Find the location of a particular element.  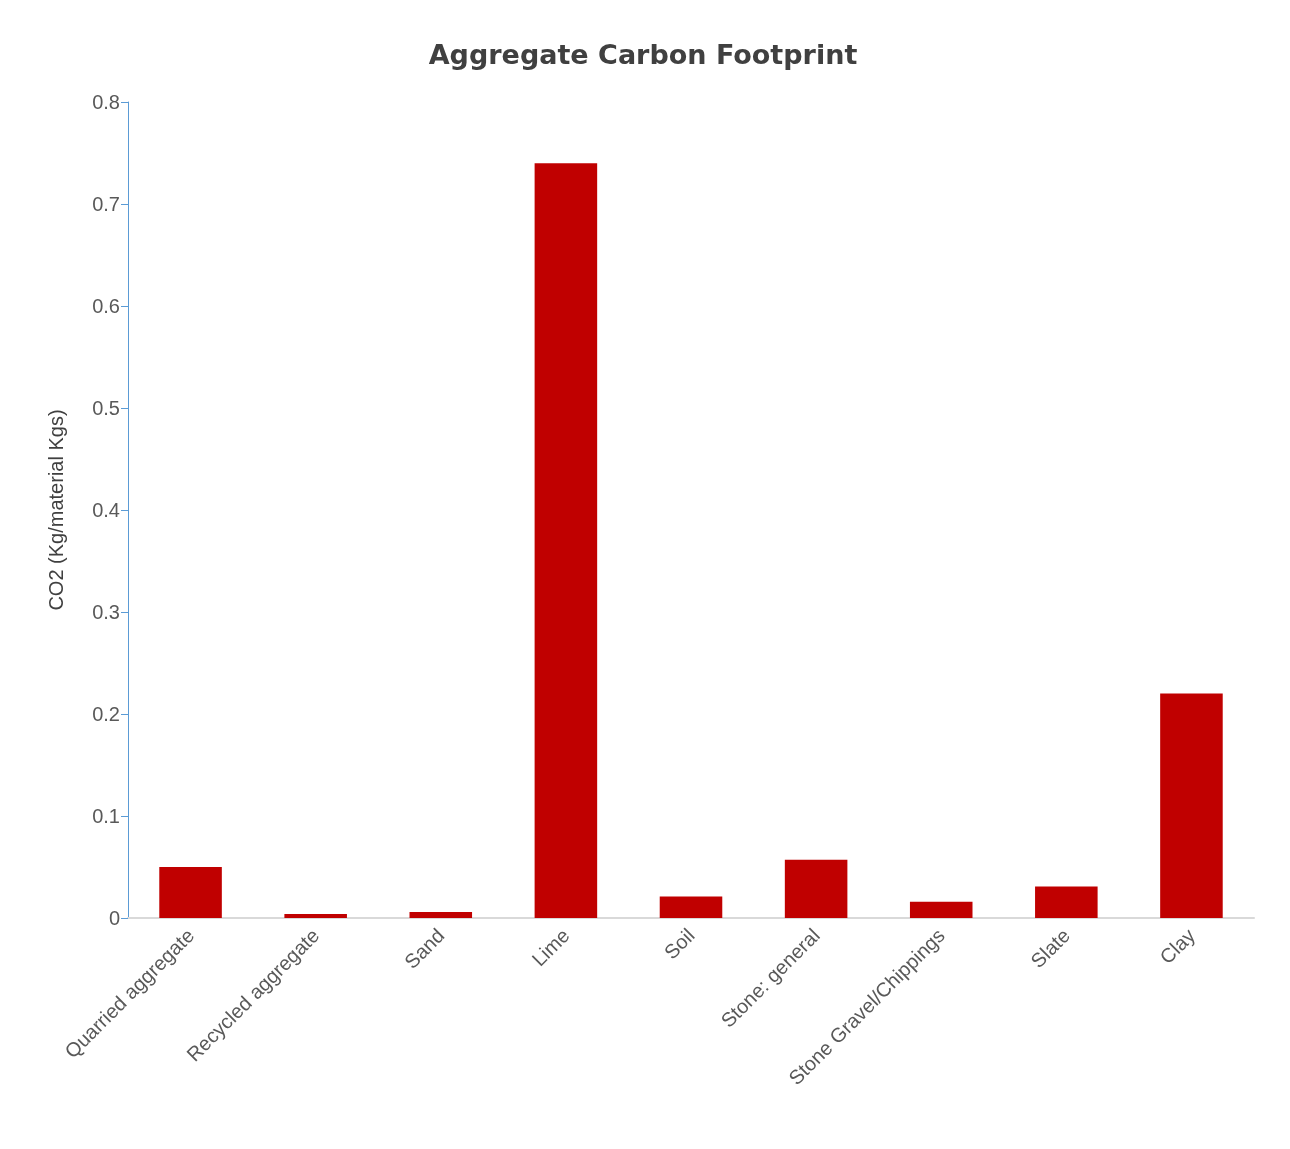

chart-title: Aggregate Carbon Footprint is located at coordinates (643, 54).